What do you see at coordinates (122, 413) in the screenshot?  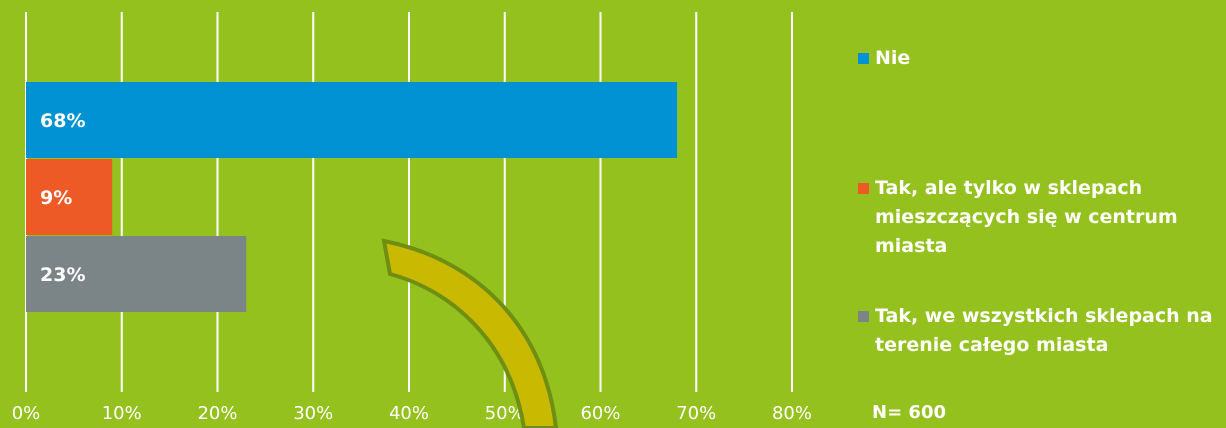 I see `x-tick-label: 10%` at bounding box center [122, 413].